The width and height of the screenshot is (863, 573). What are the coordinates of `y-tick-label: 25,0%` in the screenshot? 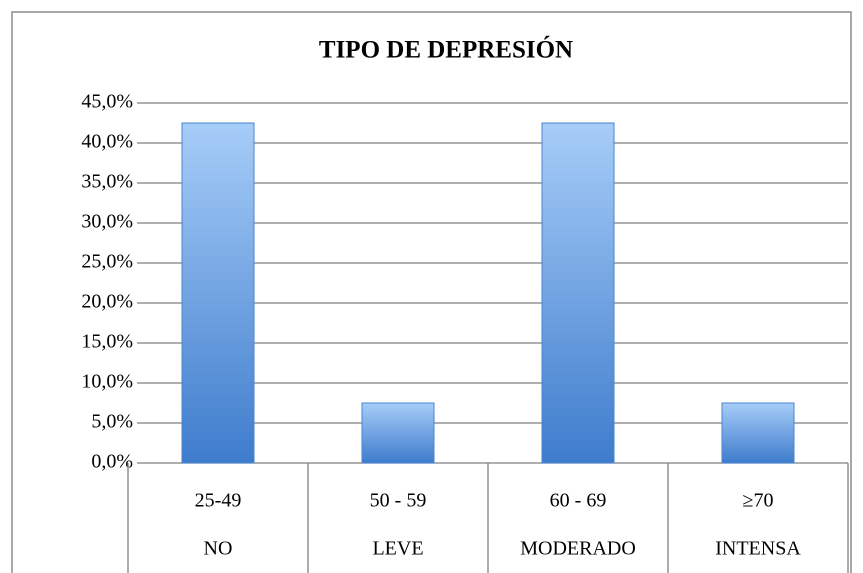 It's located at (107, 262).